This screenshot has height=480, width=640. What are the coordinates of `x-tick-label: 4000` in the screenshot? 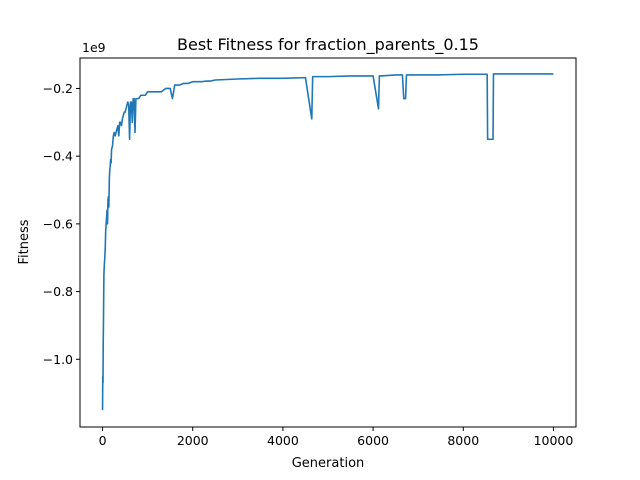 It's located at (283, 440).